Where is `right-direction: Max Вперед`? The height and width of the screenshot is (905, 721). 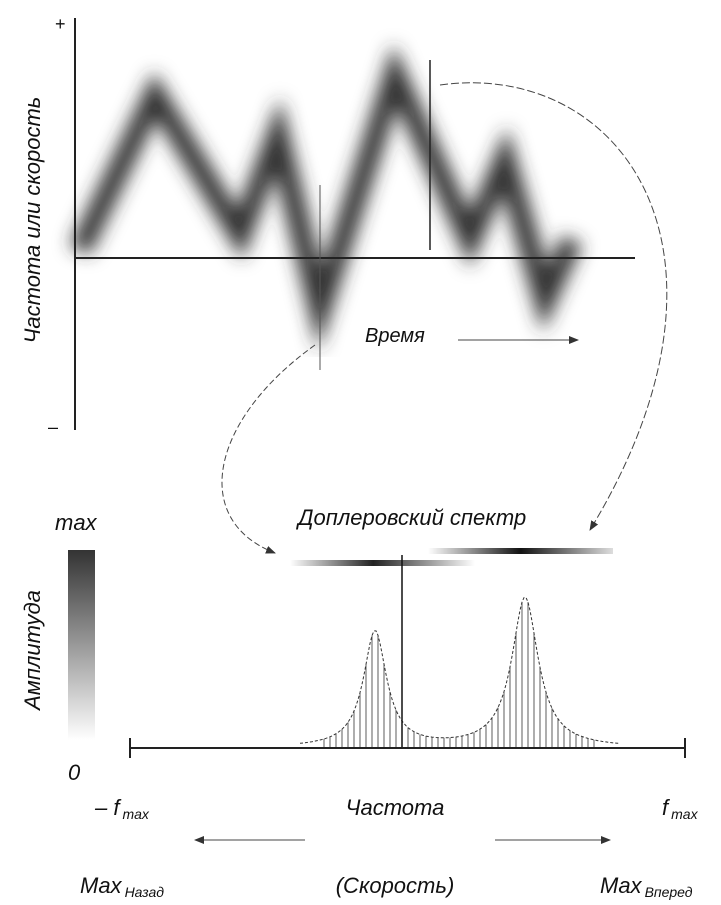 right-direction: Max Вперед is located at coordinates (646, 886).